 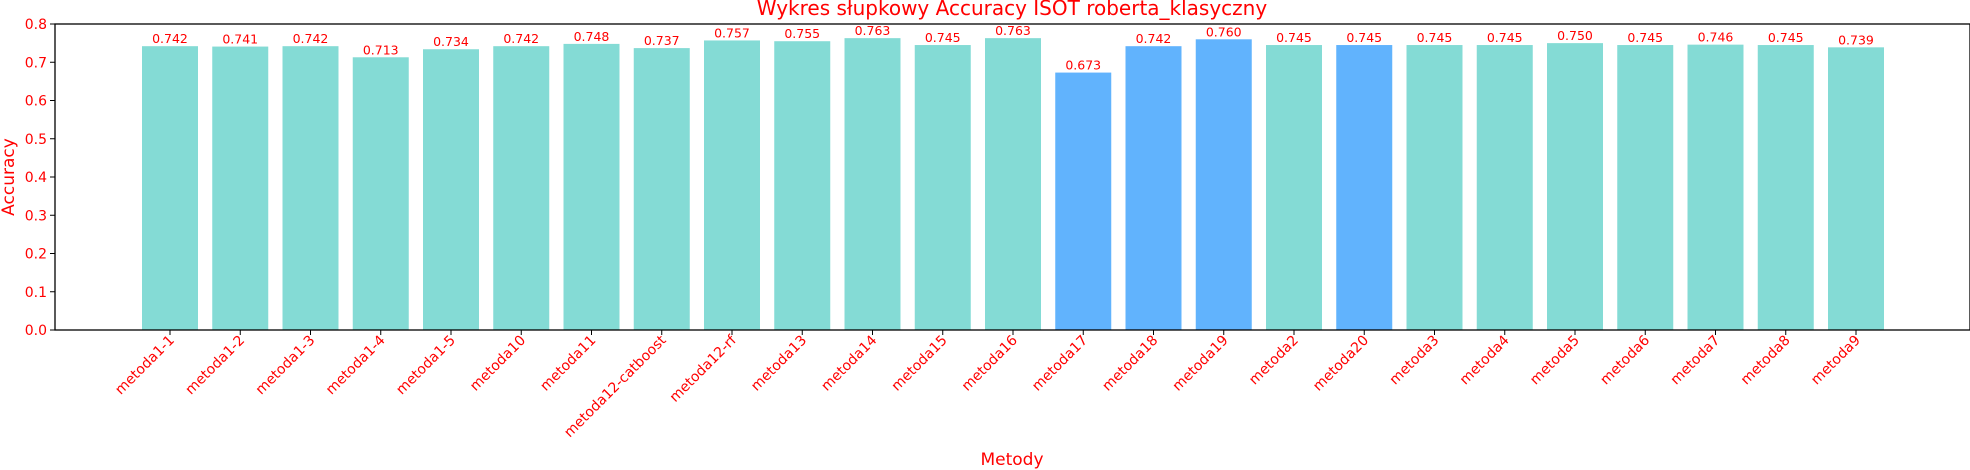 I want to click on x-tick-label-metoda14: metoda14, so click(x=849, y=363).